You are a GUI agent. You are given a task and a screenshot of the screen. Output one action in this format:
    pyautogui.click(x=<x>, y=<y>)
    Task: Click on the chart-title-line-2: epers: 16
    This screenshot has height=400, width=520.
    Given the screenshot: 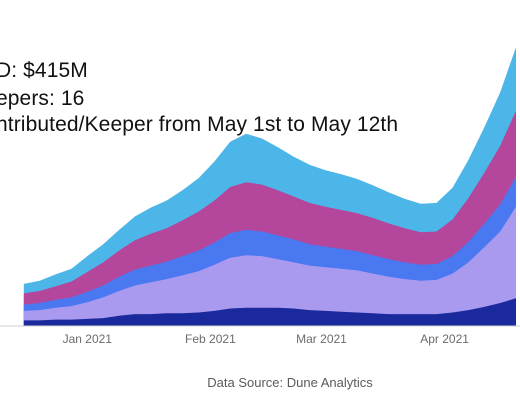 What is the action you would take?
    pyautogui.click(x=42, y=98)
    